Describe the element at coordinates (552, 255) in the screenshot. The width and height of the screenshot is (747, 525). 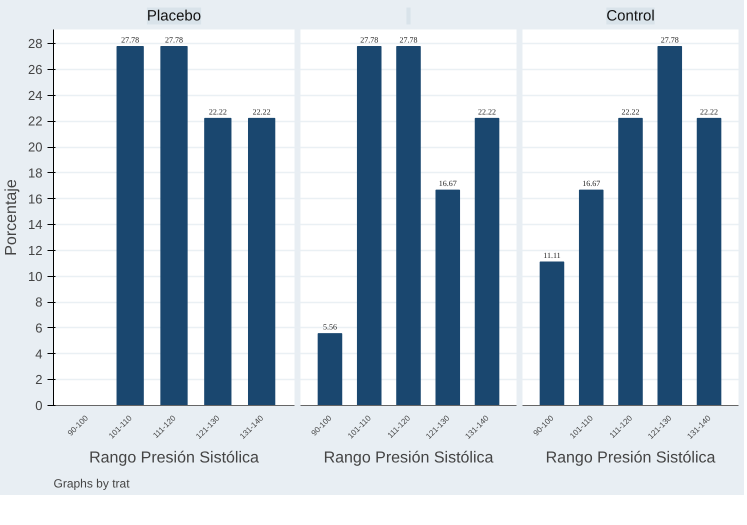
I see `data-label: 11.11` at that location.